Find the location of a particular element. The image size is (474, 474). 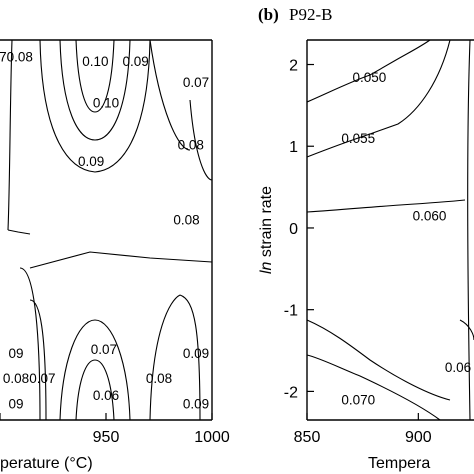

panel-b-letter: (b) is located at coordinates (268, 14).